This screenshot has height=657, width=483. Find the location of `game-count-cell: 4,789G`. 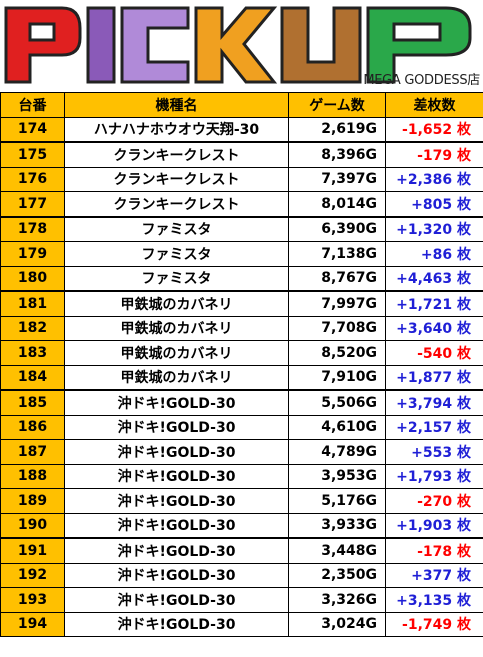

game-count-cell: 4,789G is located at coordinates (337, 452).